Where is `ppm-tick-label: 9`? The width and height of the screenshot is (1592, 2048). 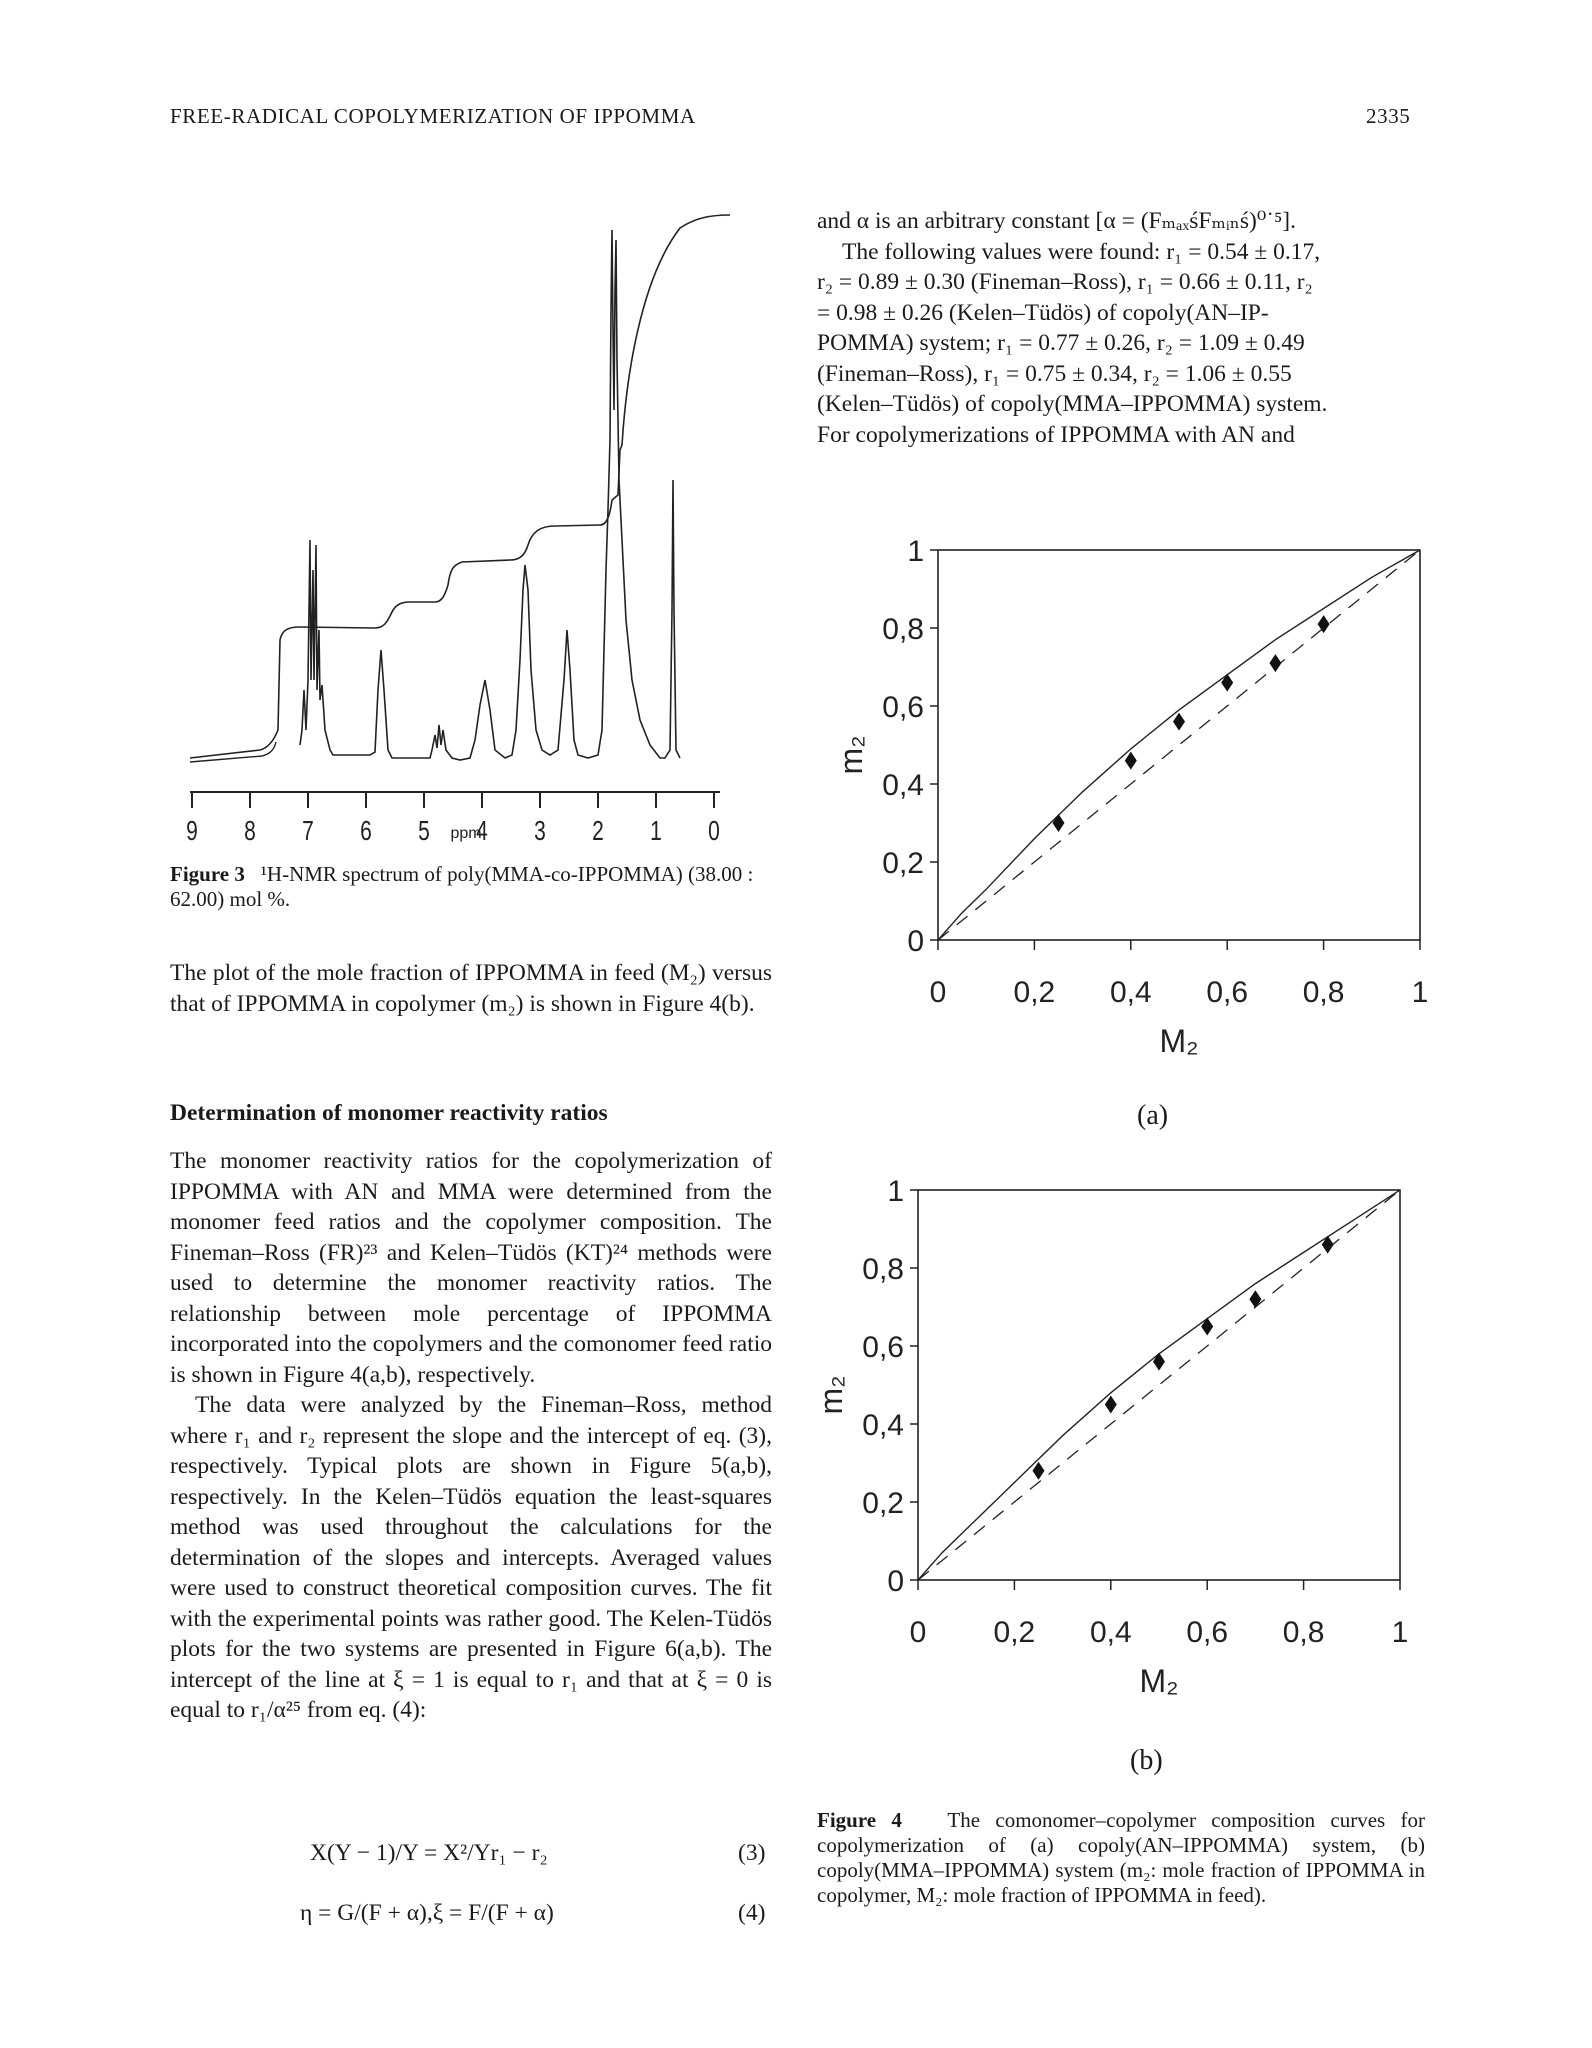 ppm-tick-label: 9 is located at coordinates (192, 831).